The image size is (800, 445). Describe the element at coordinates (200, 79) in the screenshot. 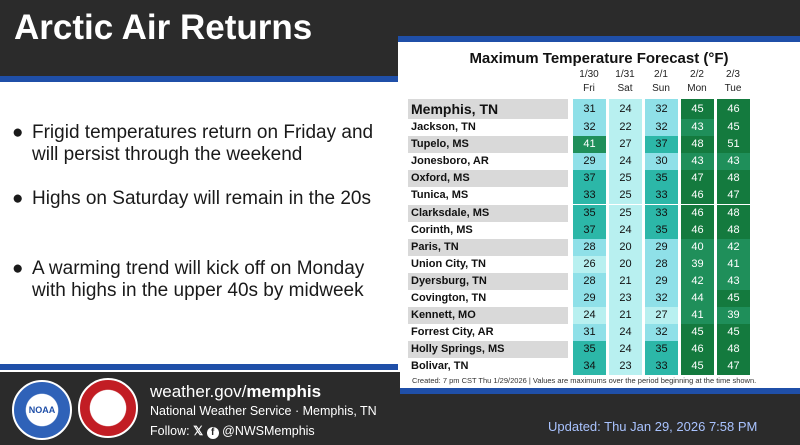

I see `title-underline` at that location.